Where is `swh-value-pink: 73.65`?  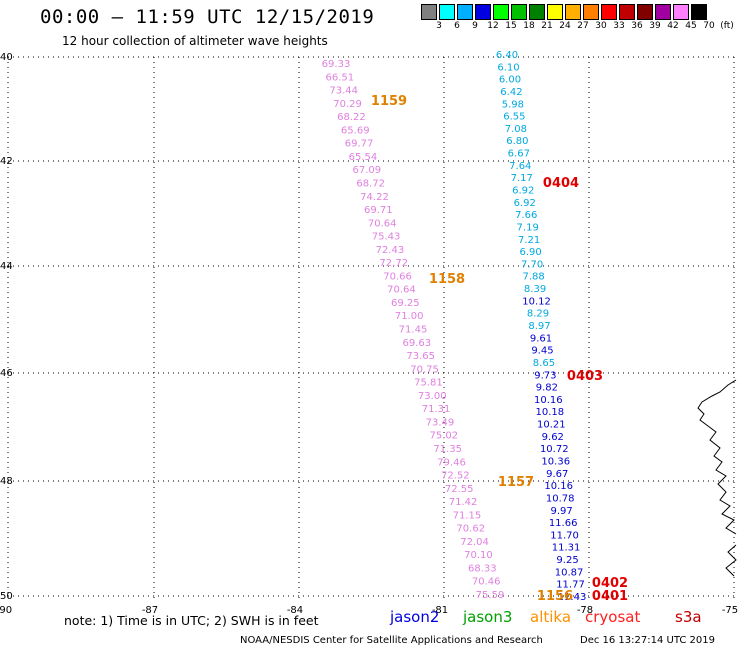
swh-value-pink: 73.65 is located at coordinates (420, 356).